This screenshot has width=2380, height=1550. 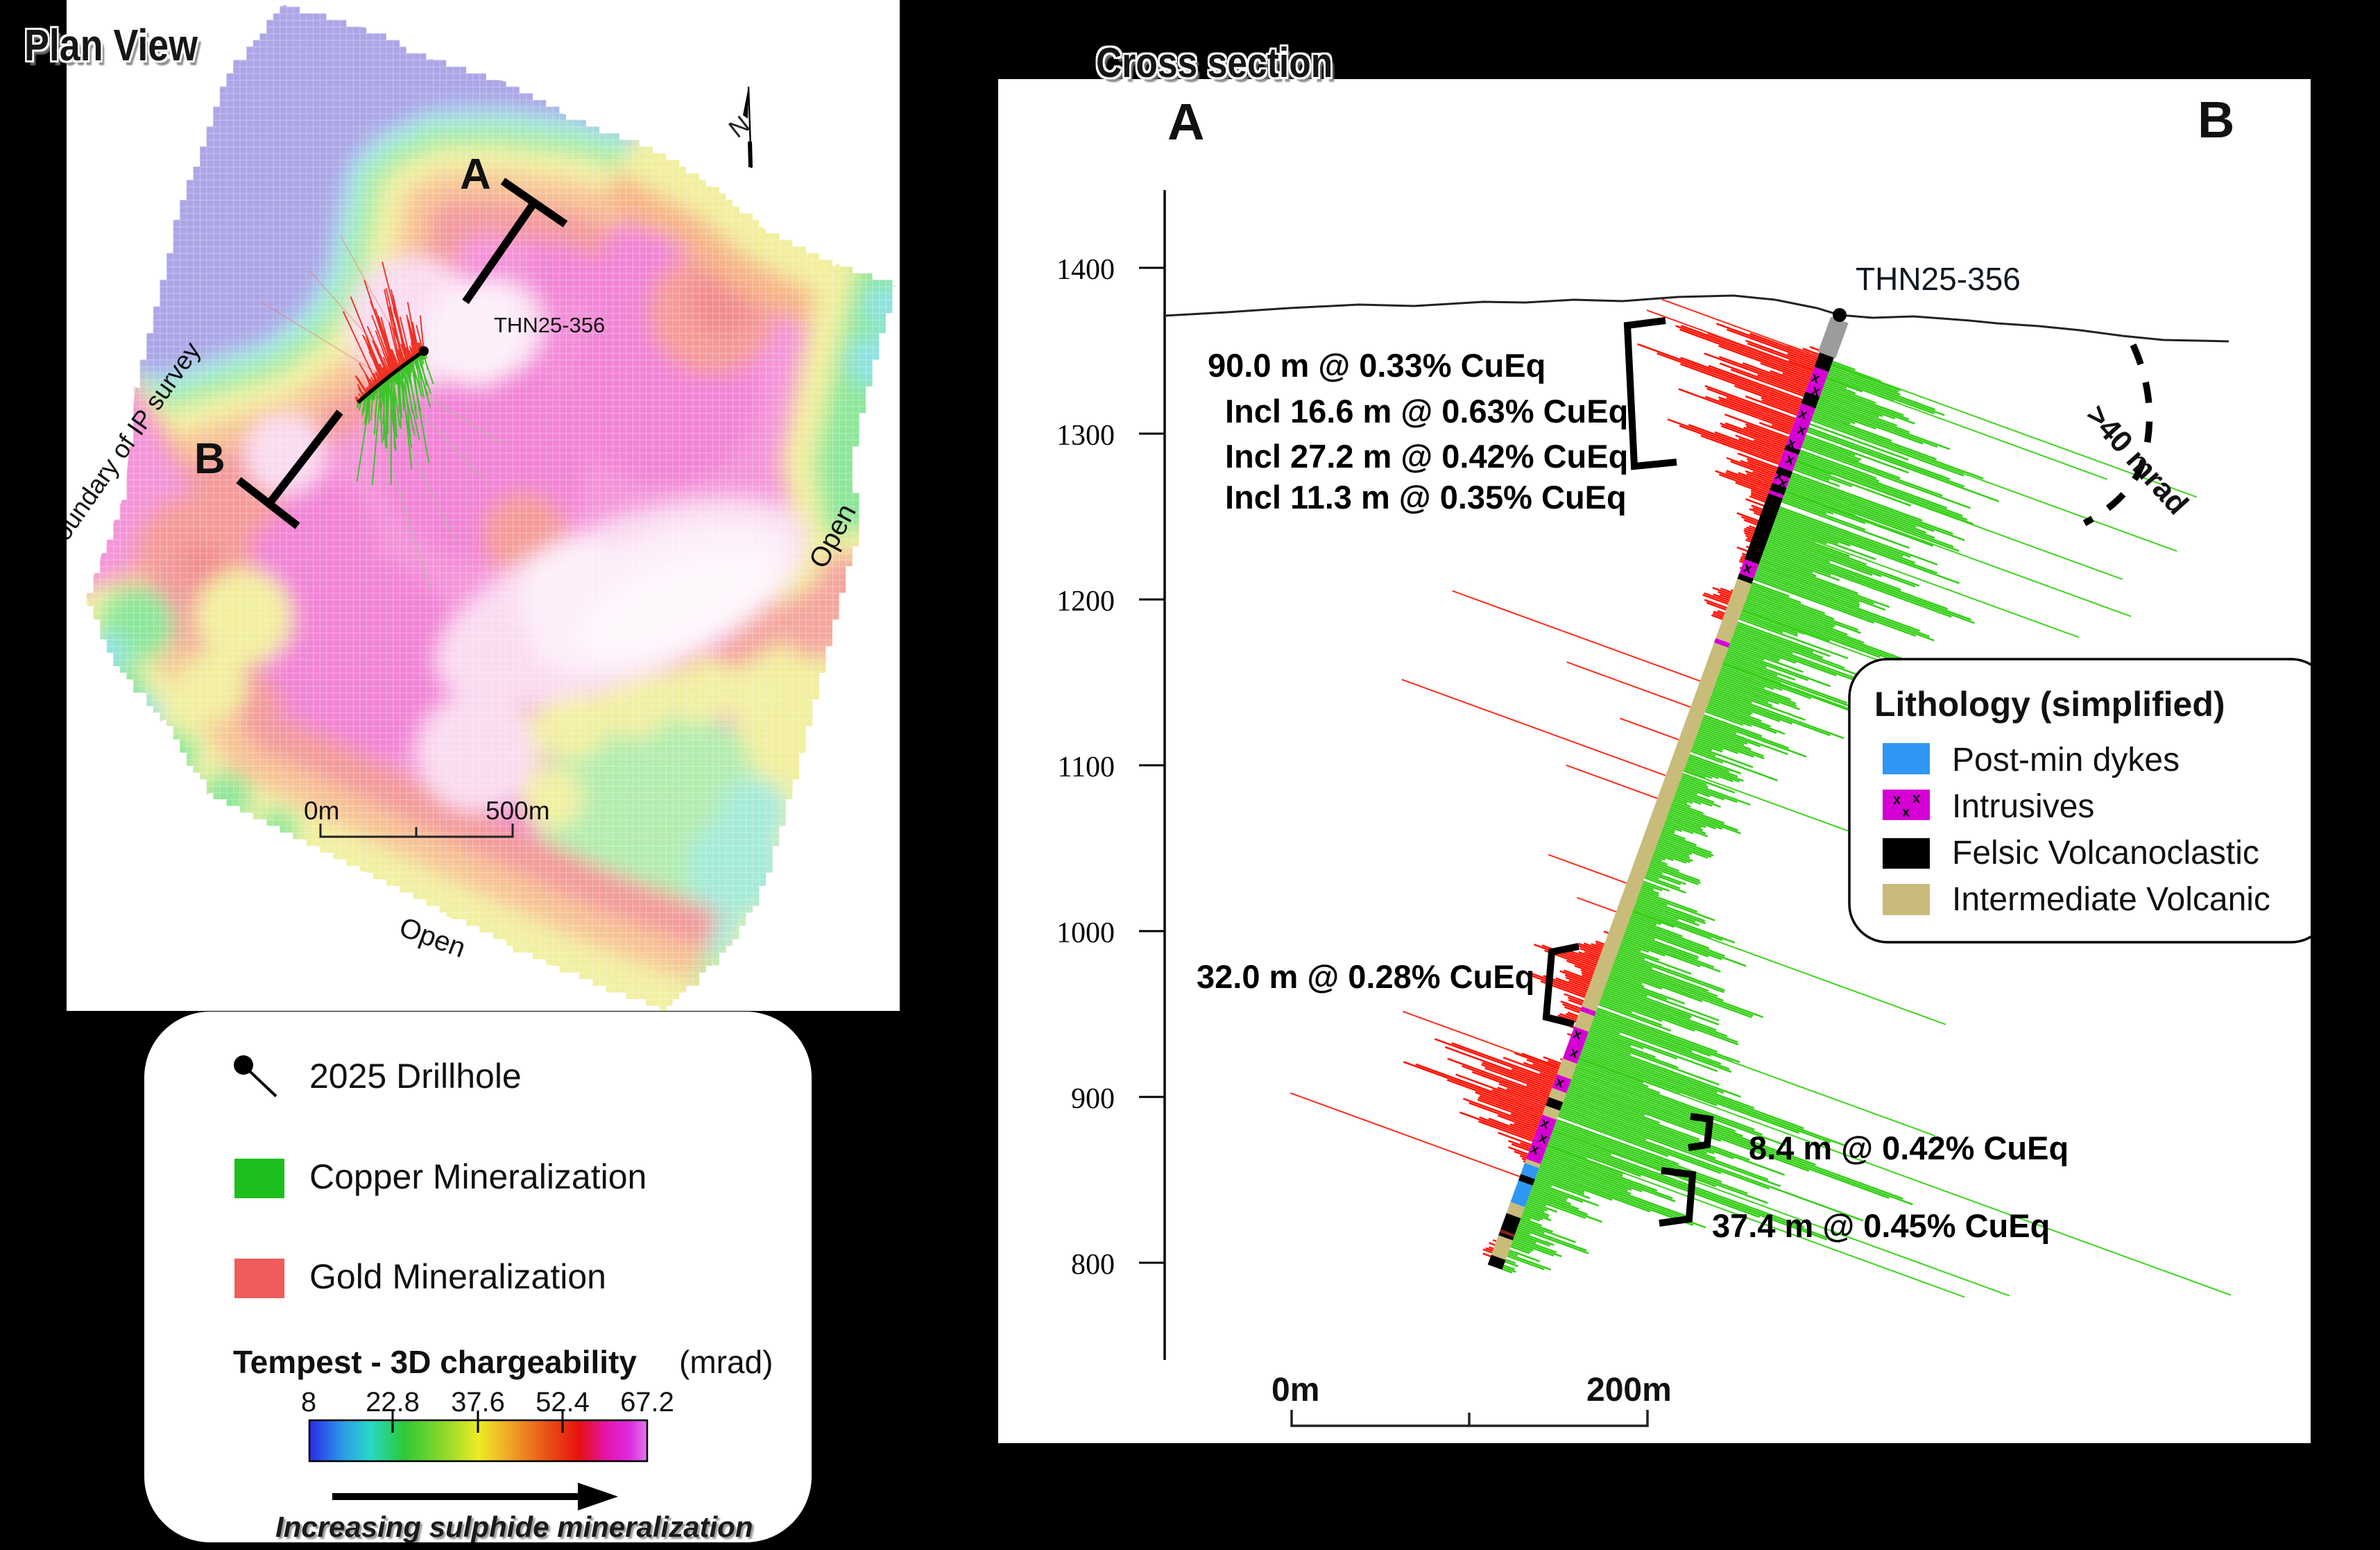 What do you see at coordinates (1426, 457) in the screenshot?
I see `svg-text: Incl 27.2 m @ 0.42% CuEq` at bounding box center [1426, 457].